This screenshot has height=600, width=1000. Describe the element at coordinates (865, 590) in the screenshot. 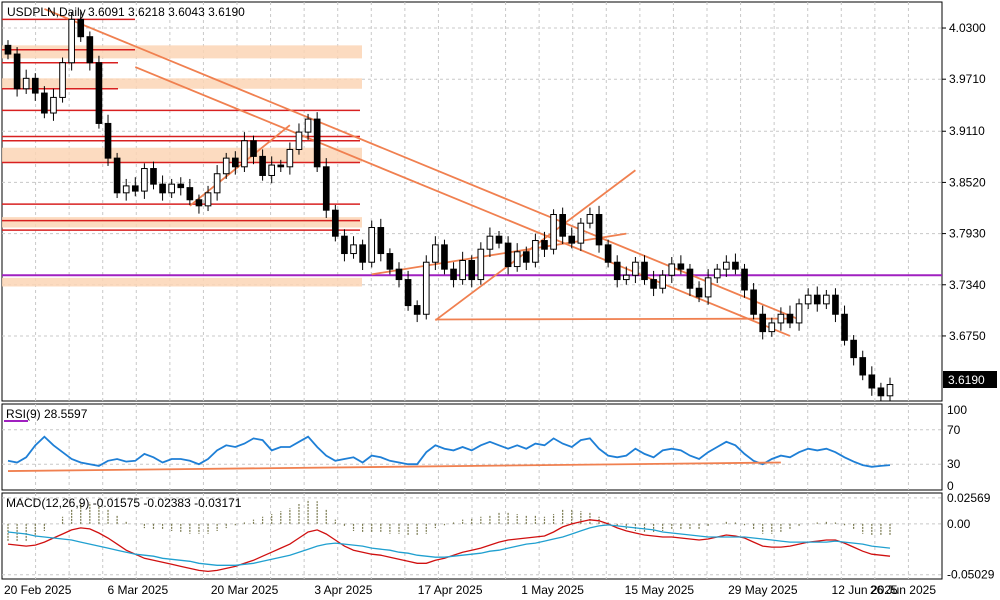

I see `date-tick-label: 12 Jun 2025` at that location.